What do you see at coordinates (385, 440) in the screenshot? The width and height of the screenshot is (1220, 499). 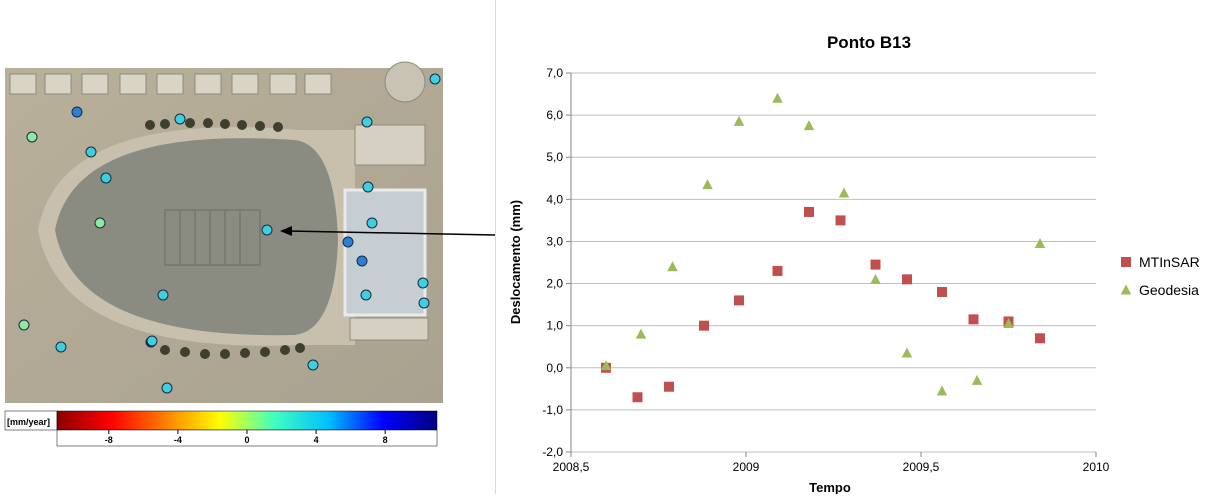 I see `colorbar-tick-label: 8` at bounding box center [385, 440].